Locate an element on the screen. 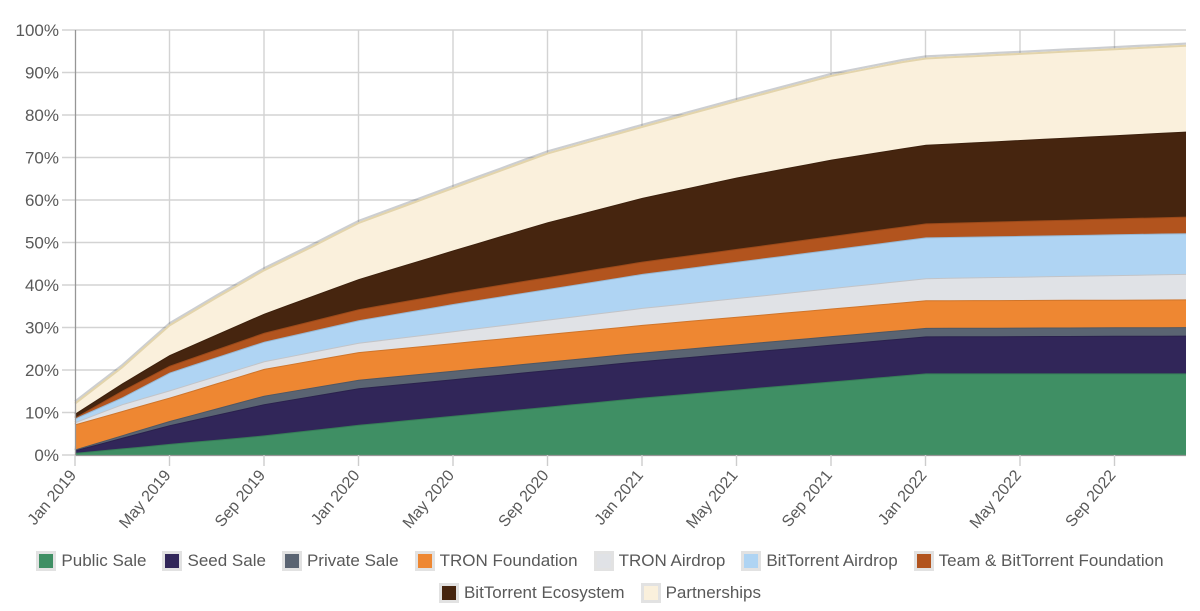 This screenshot has width=1200, height=611. svg-text: 0% is located at coordinates (46, 455).